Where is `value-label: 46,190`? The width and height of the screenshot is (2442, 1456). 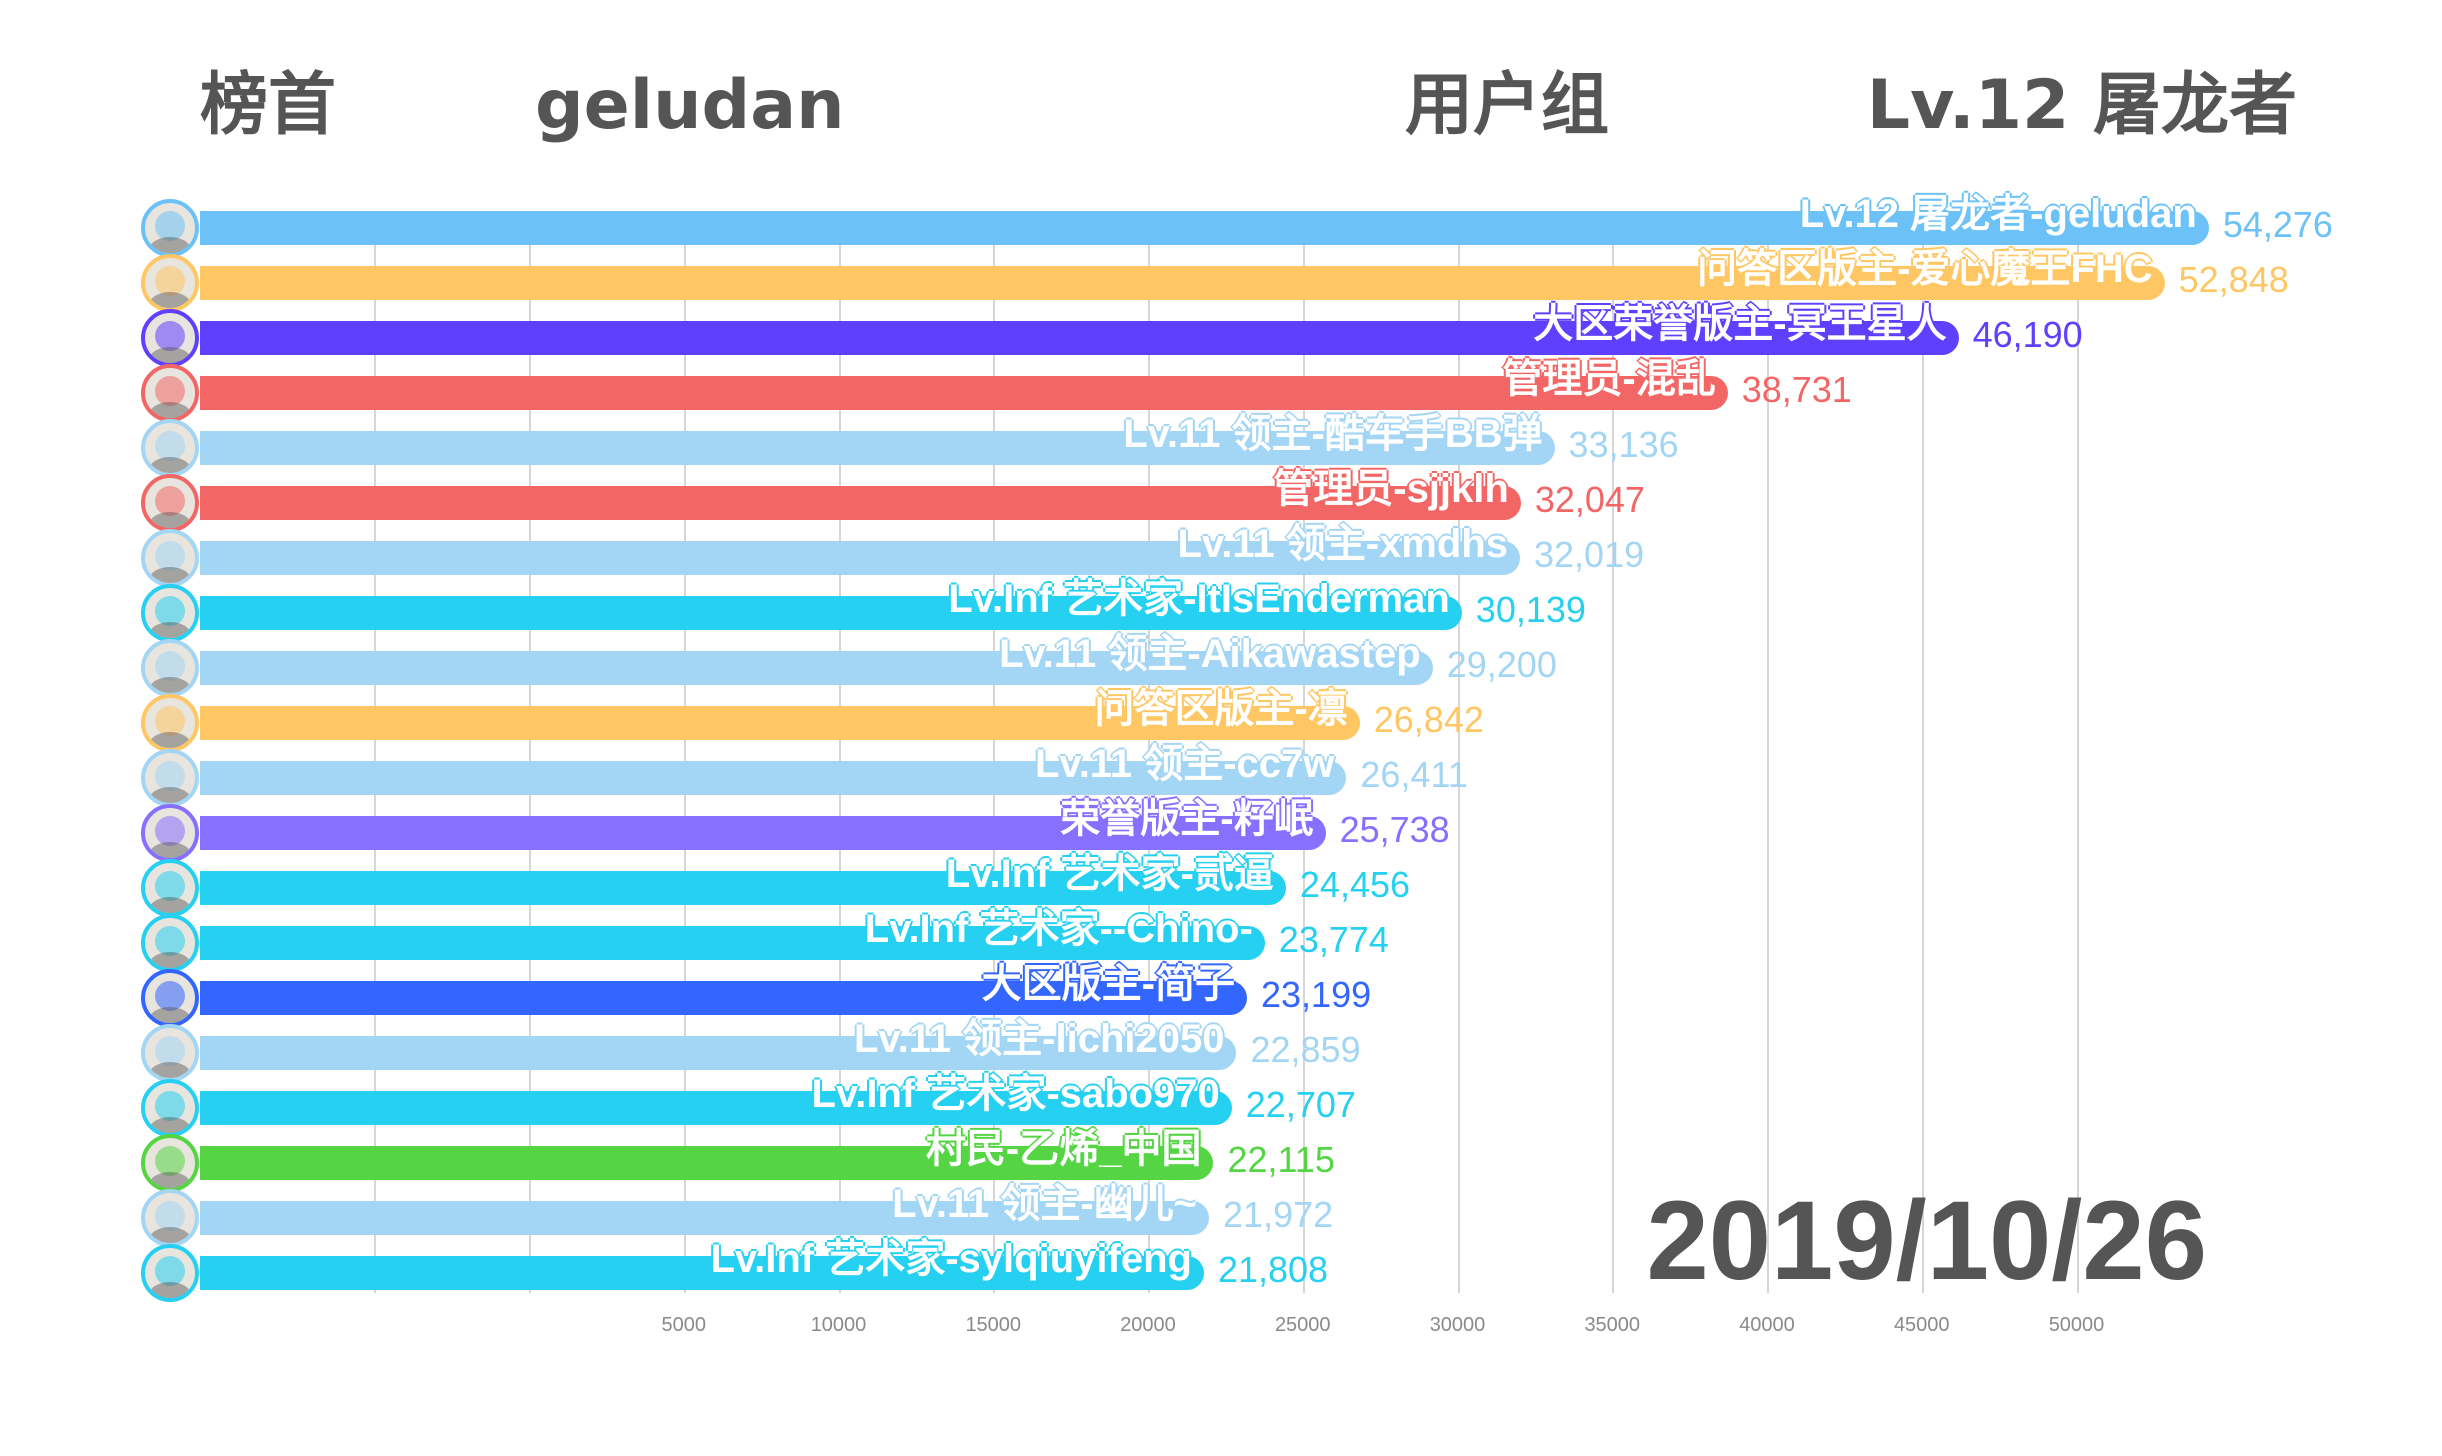 value-label: 46,190 is located at coordinates (2027, 334).